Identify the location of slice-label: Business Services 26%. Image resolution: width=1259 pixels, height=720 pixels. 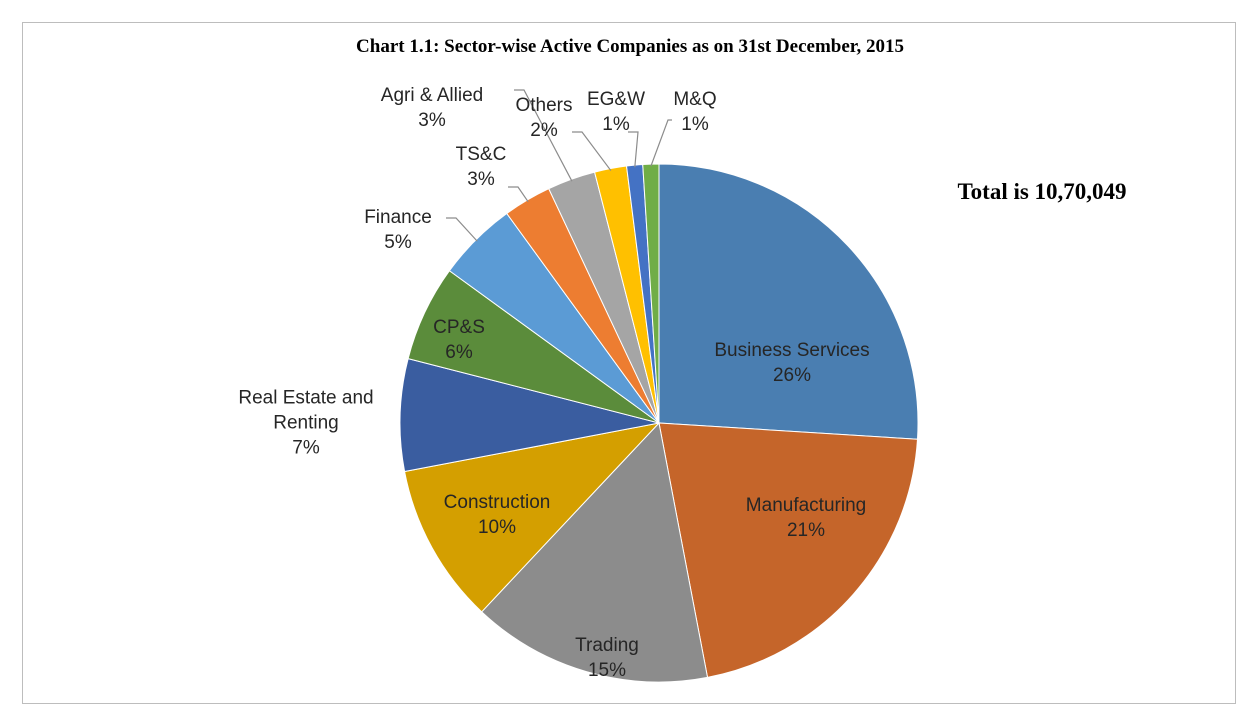
(791, 363).